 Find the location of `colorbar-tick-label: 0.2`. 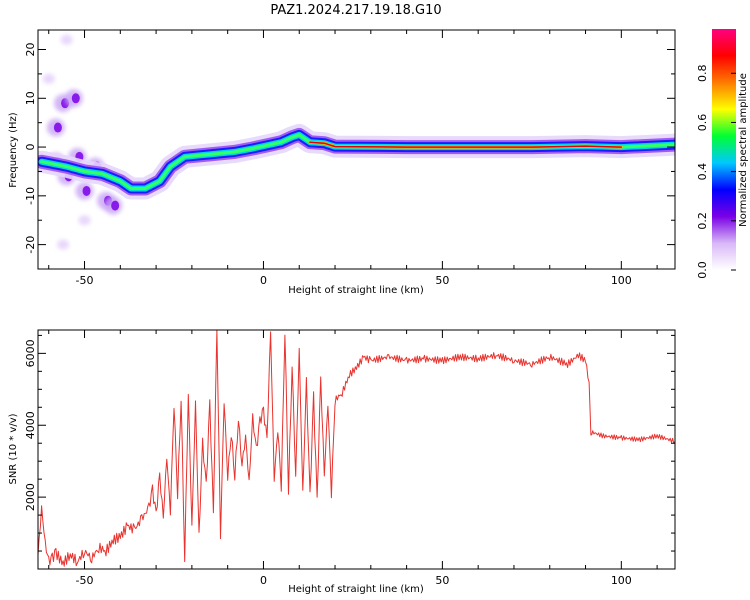

colorbar-tick-label: 0.2 is located at coordinates (702, 221).